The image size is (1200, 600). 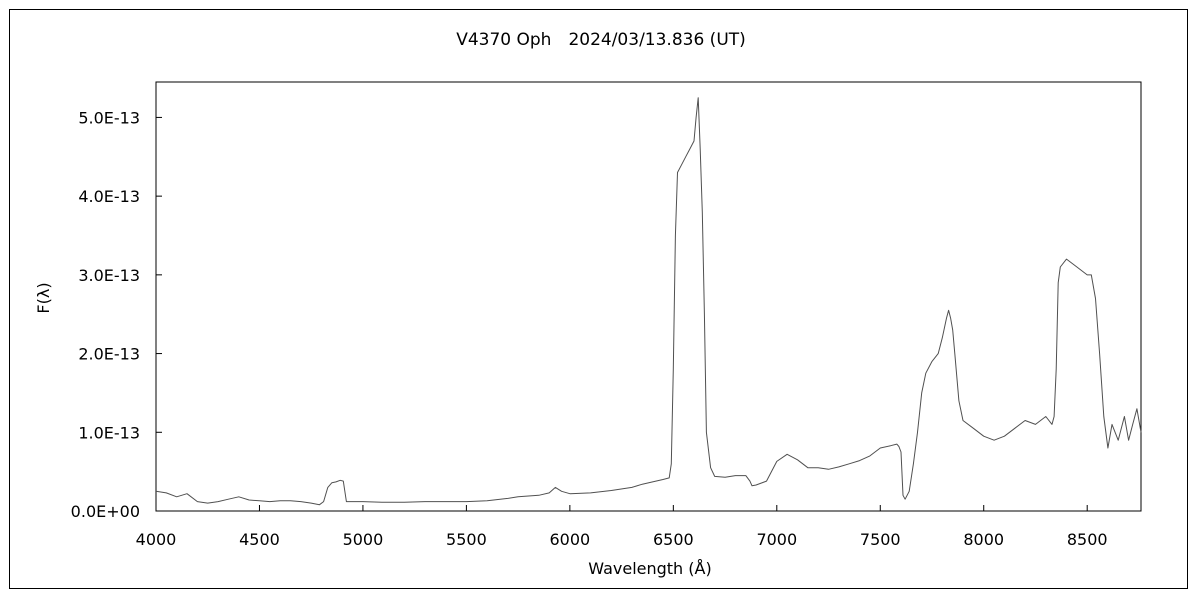 What do you see at coordinates (570, 539) in the screenshot?
I see `x-tick-label: 6000` at bounding box center [570, 539].